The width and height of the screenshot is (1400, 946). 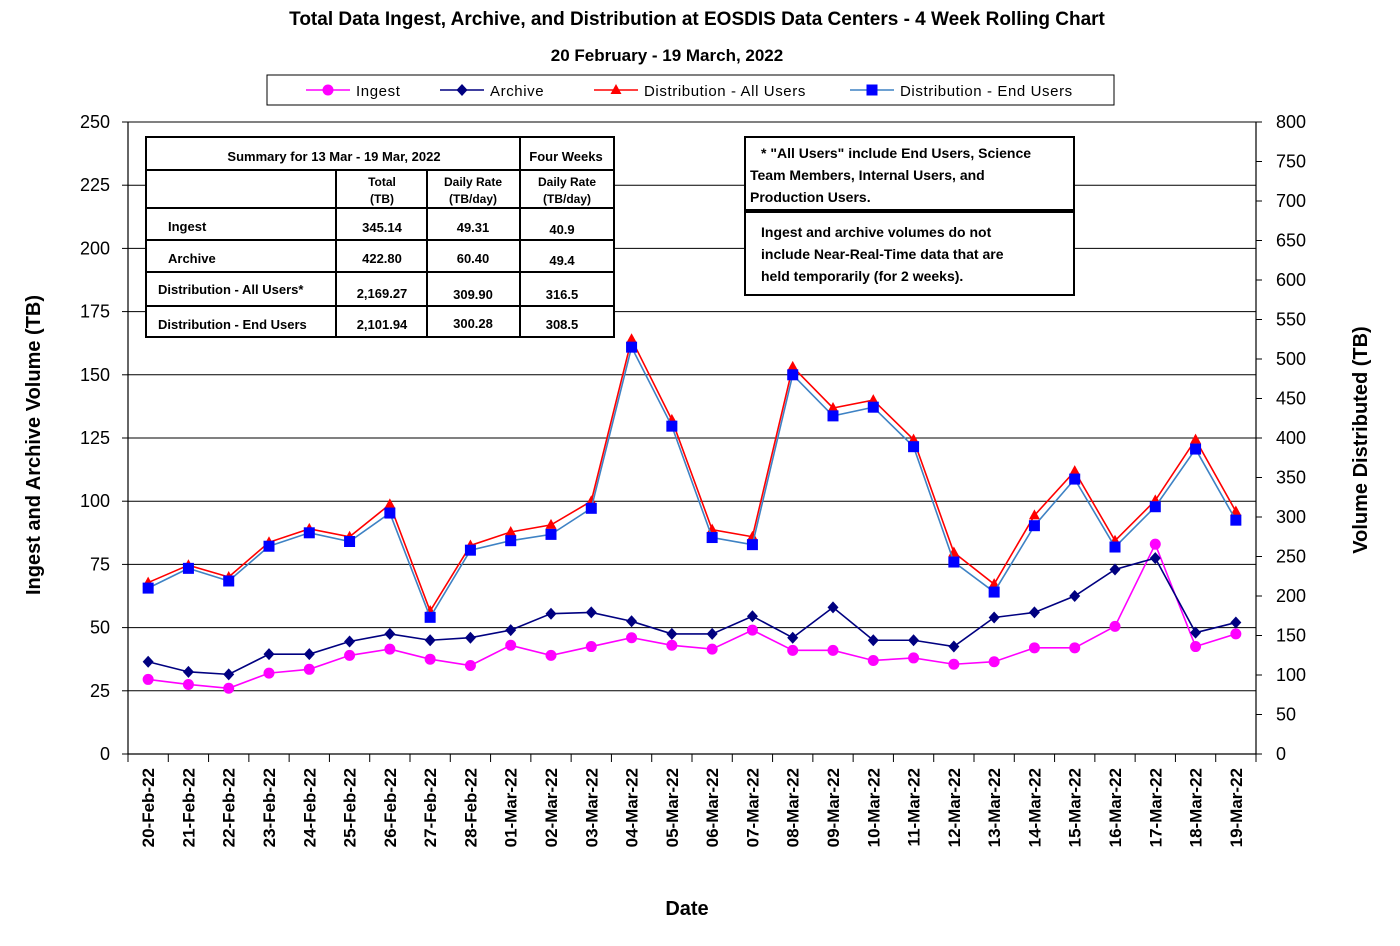 I want to click on y2-tick-label: 550, so click(x=1291, y=320).